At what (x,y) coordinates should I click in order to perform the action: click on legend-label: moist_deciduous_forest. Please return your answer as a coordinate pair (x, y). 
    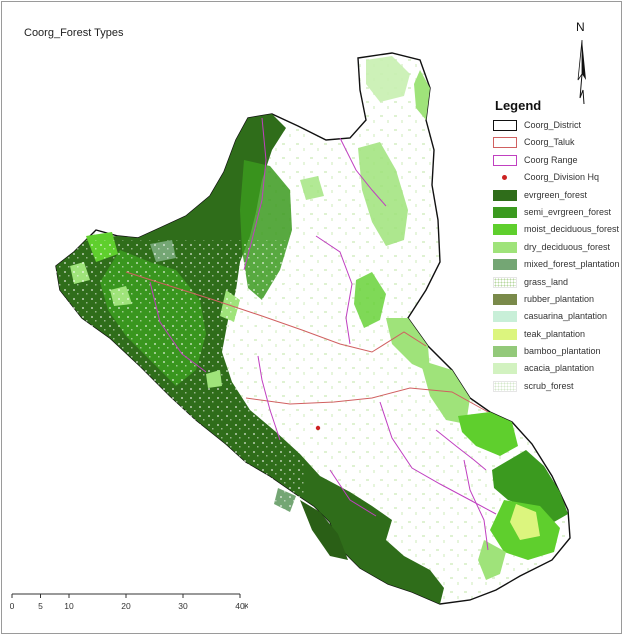
    Looking at the image, I should click on (572, 229).